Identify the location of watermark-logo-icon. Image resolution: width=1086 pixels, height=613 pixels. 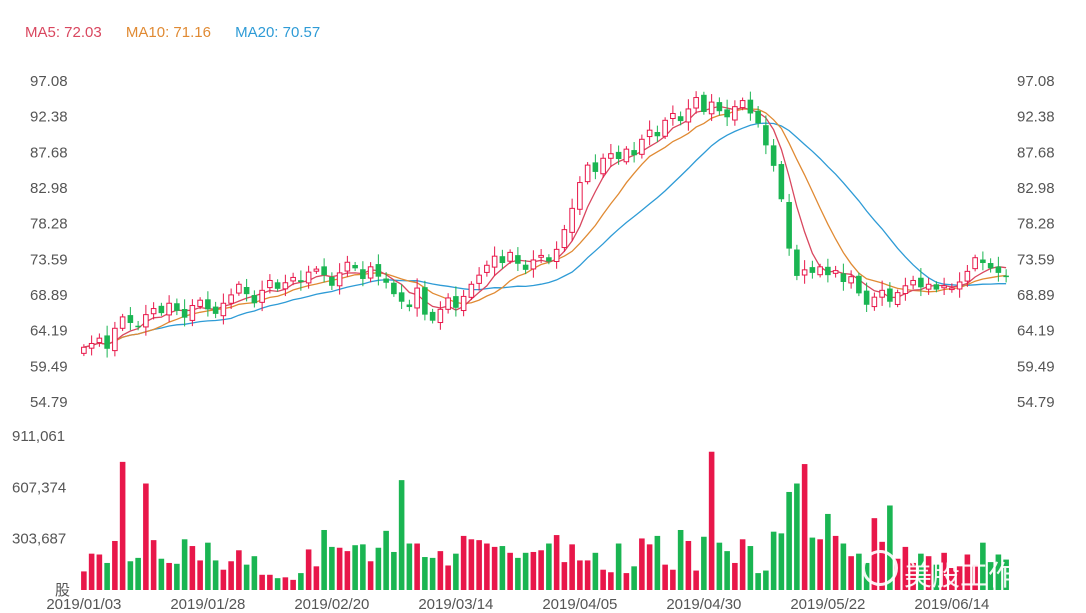
(880, 568).